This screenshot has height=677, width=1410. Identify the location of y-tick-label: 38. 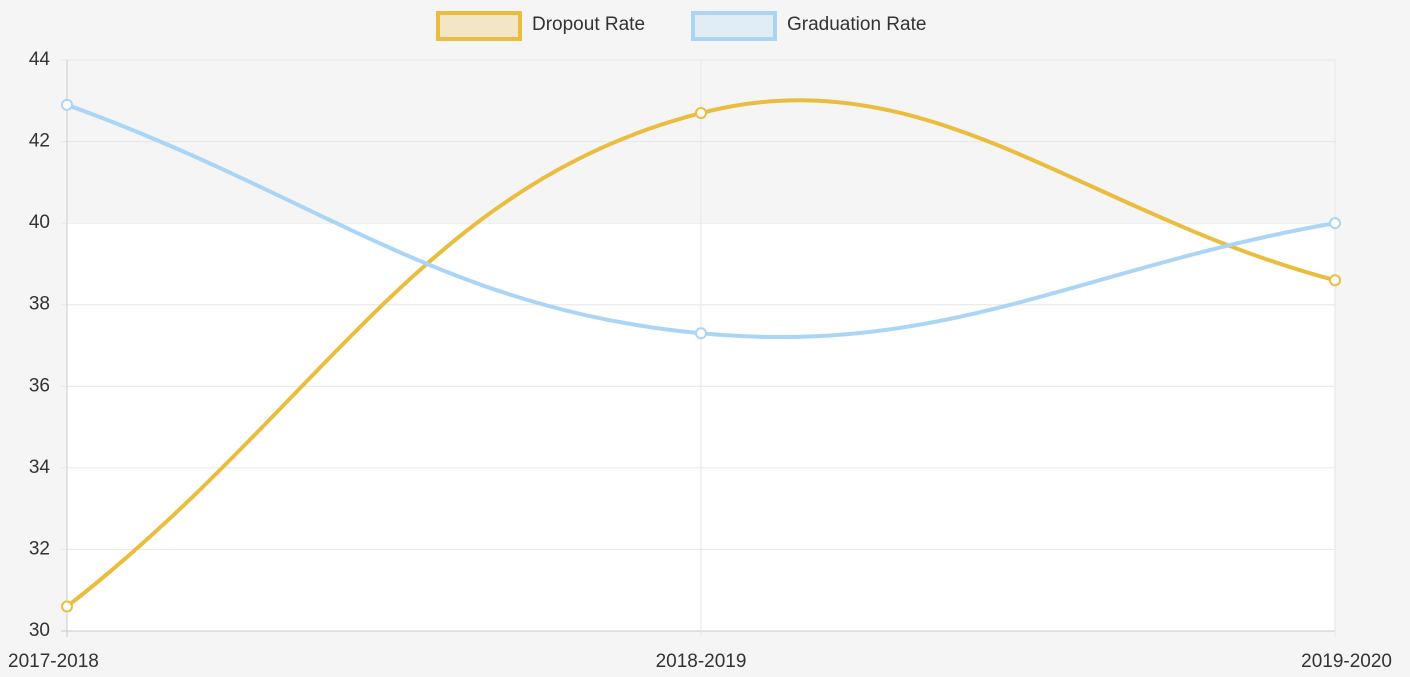
(39, 304).